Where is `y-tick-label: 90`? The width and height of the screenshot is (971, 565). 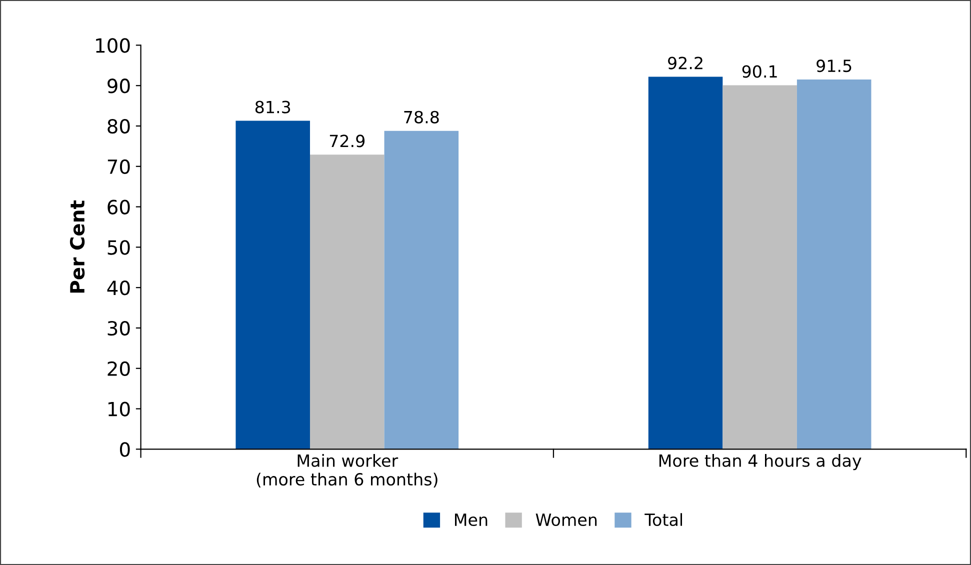 y-tick-label: 90 is located at coordinates (119, 86).